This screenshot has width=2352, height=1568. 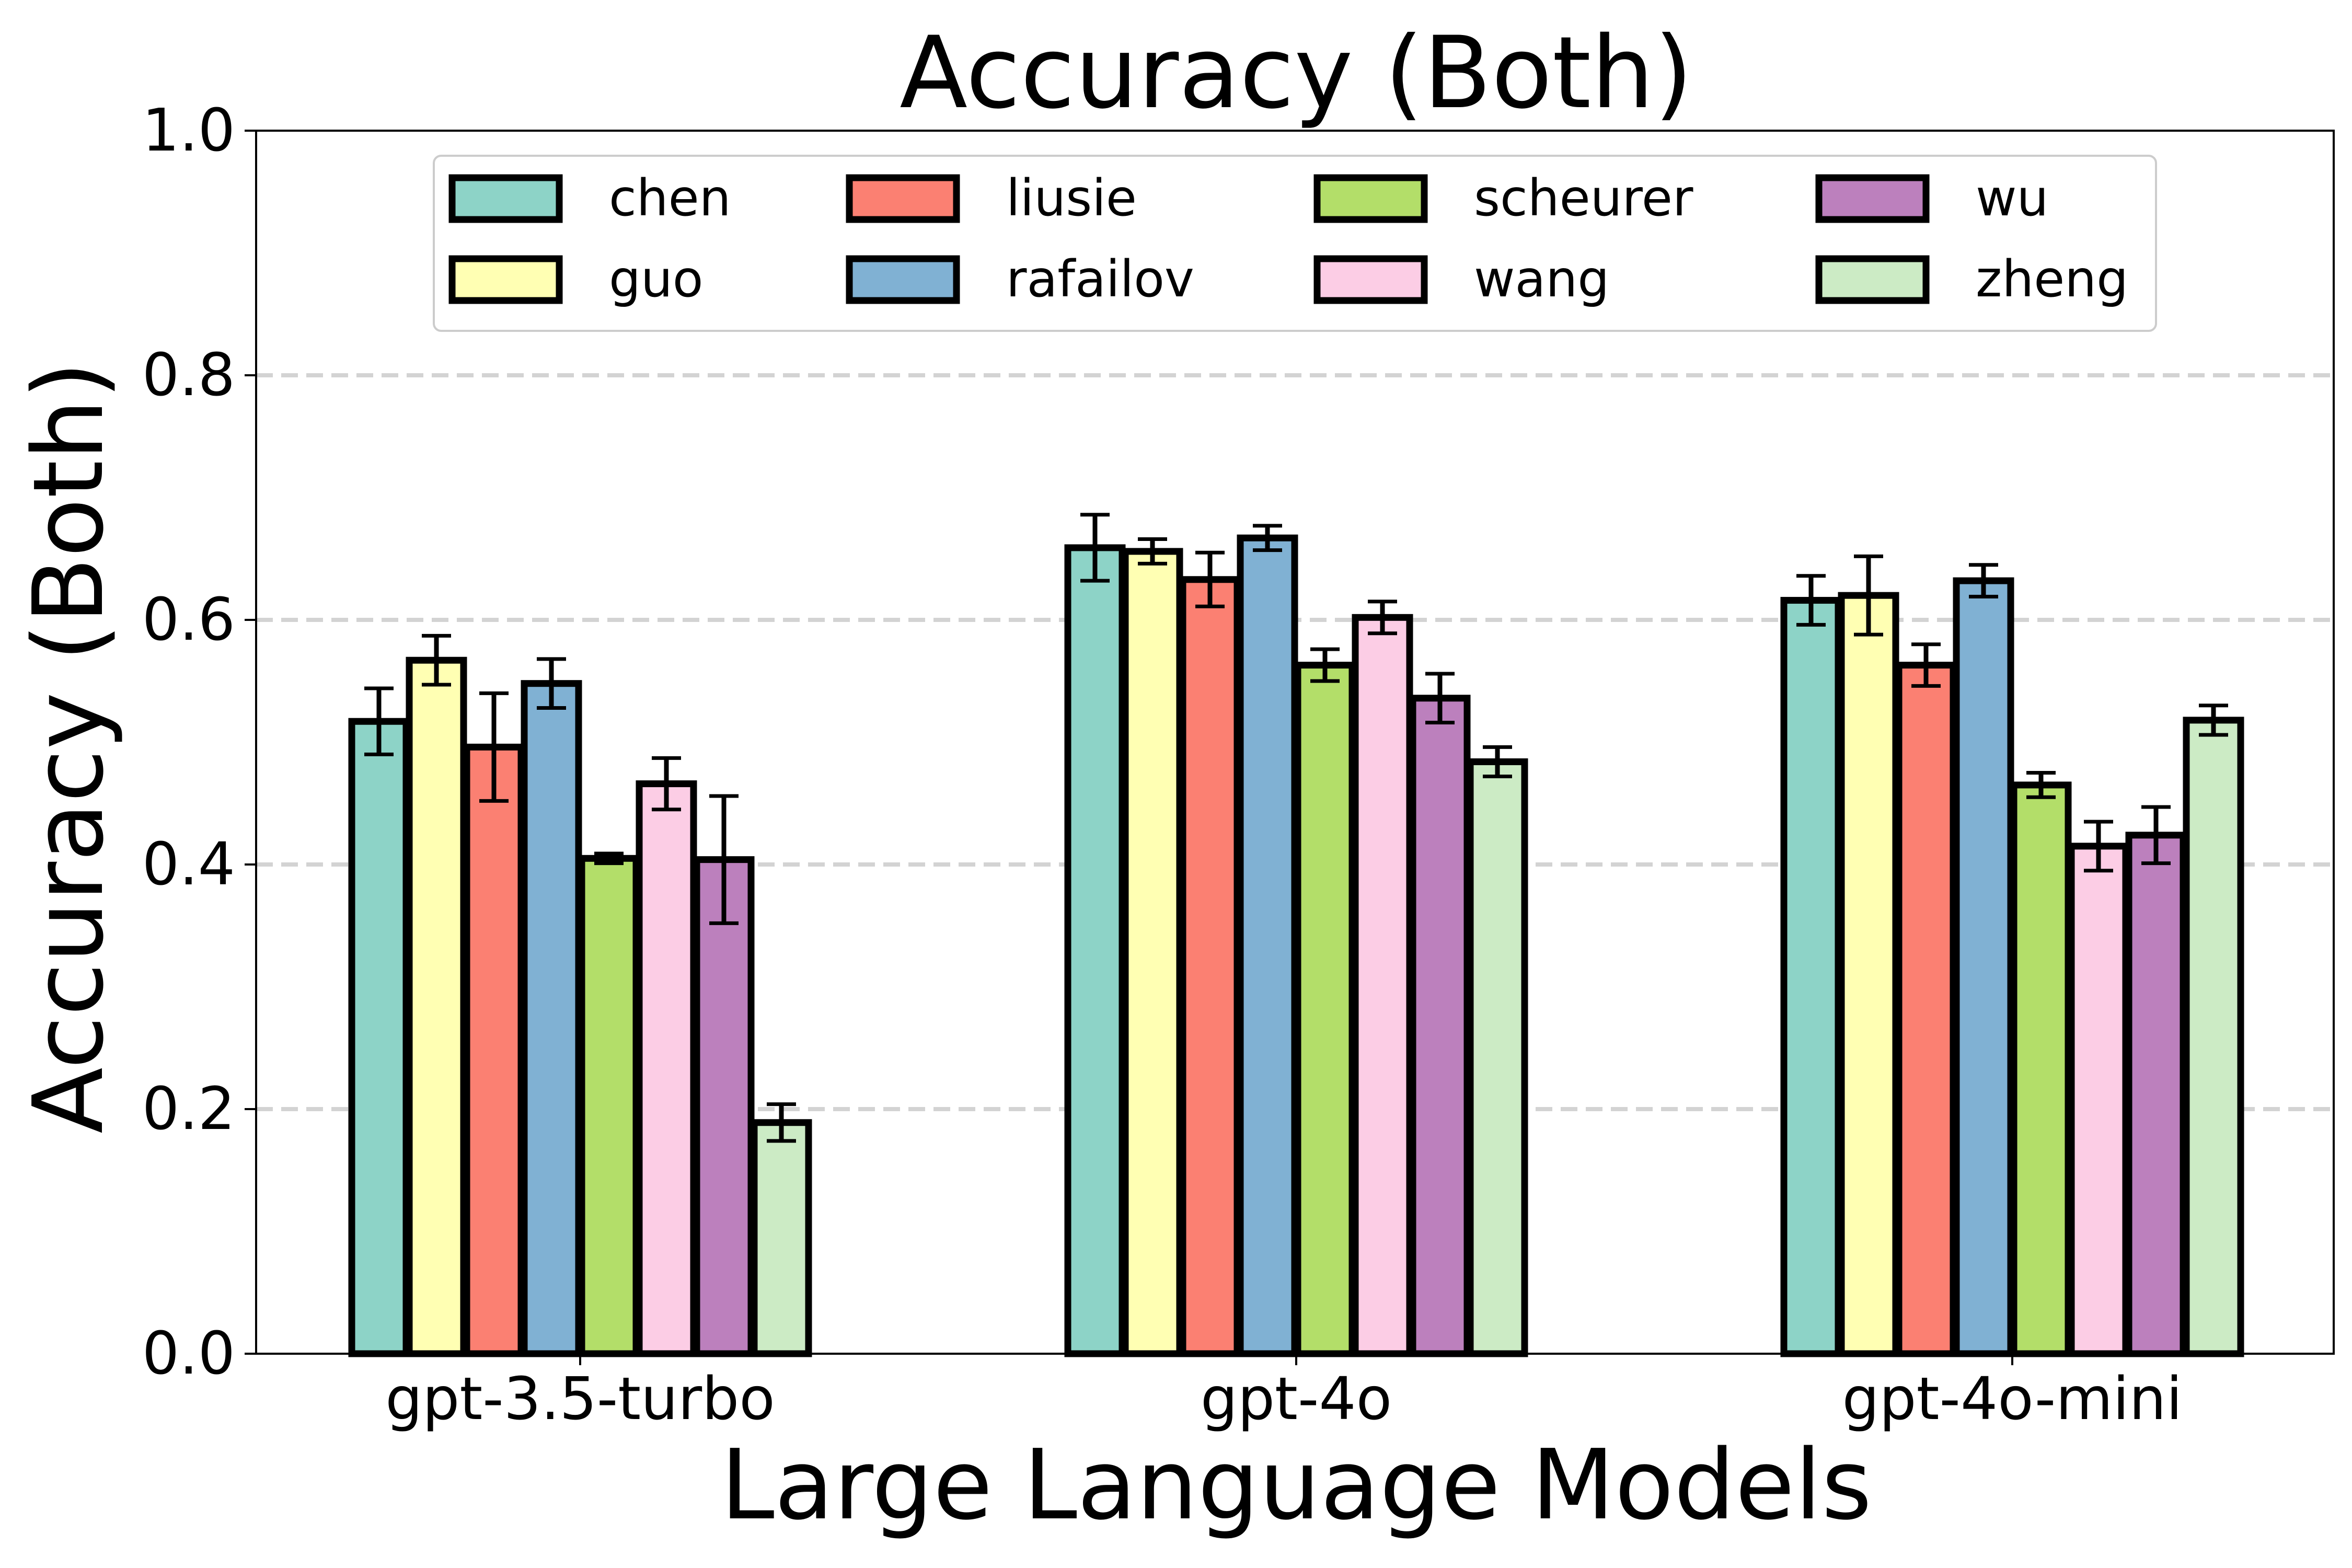 What do you see at coordinates (1872, 279) in the screenshot?
I see `legend-swatch-zheng` at bounding box center [1872, 279].